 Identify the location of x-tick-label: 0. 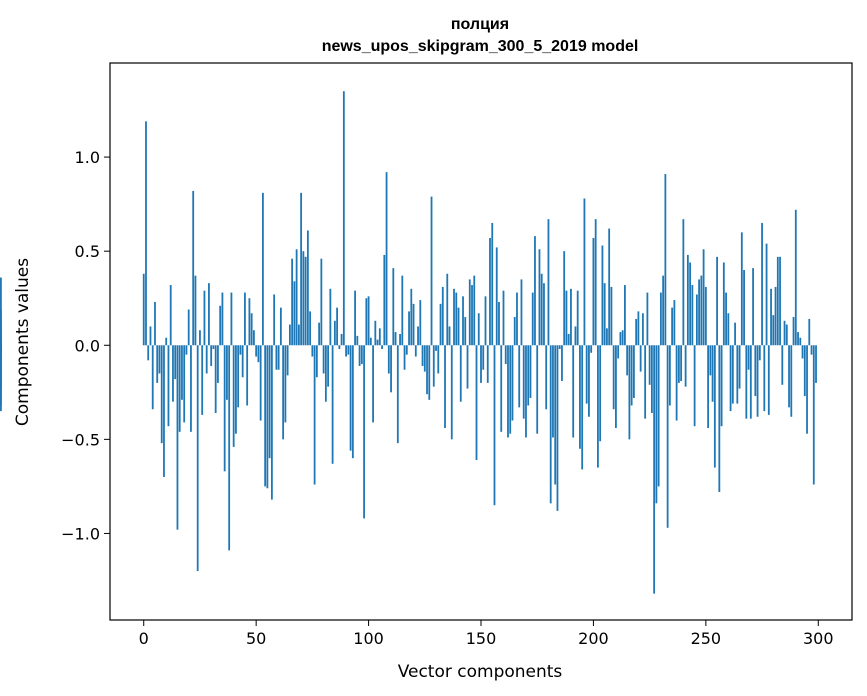
(144, 638).